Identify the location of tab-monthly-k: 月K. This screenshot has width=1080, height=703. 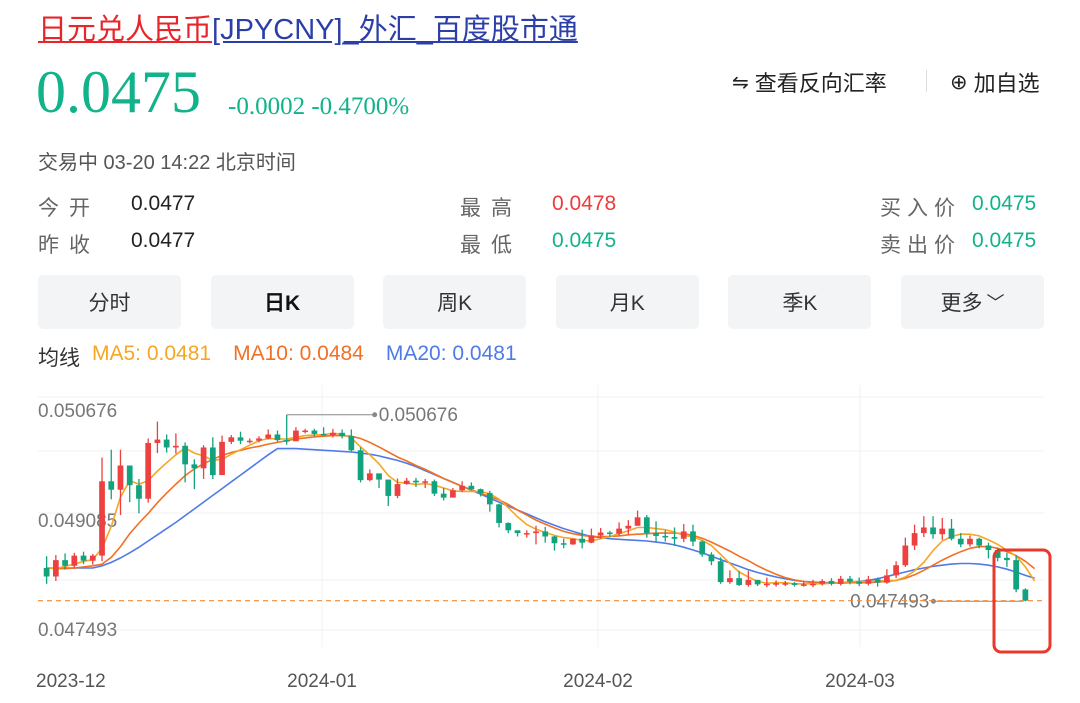
(627, 302).